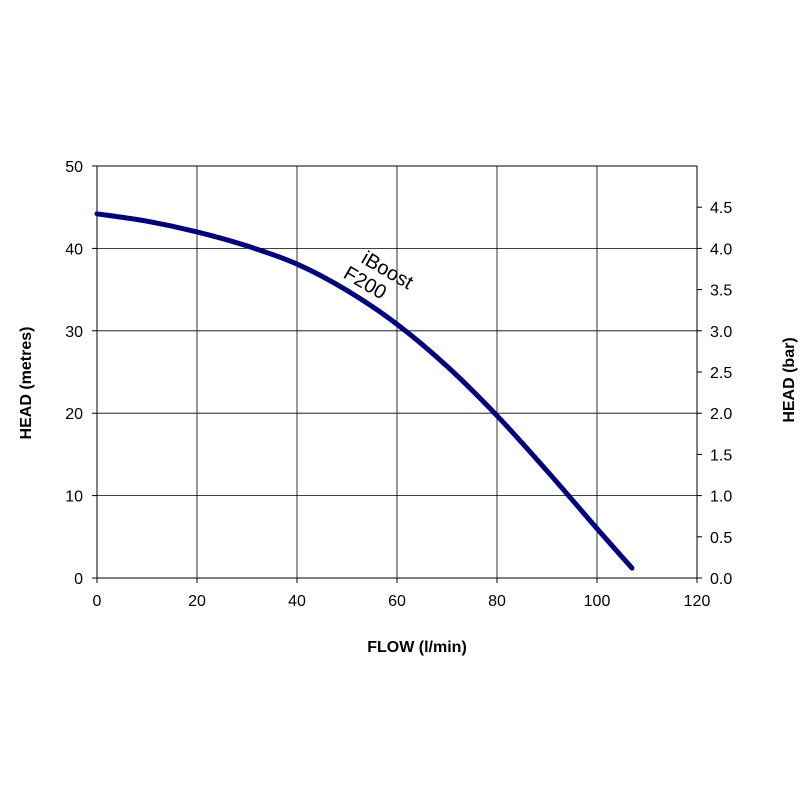 The height and width of the screenshot is (808, 808). What do you see at coordinates (378, 275) in the screenshot?
I see `curve-annotation: iBoost F200` at bounding box center [378, 275].